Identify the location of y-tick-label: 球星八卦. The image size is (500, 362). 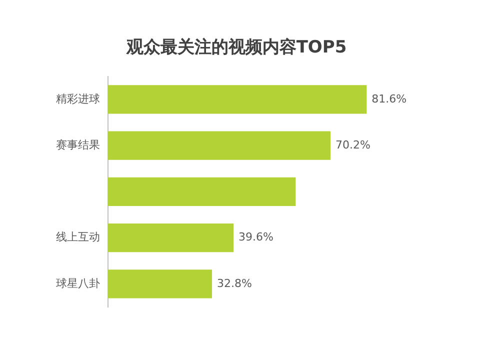
(78, 283).